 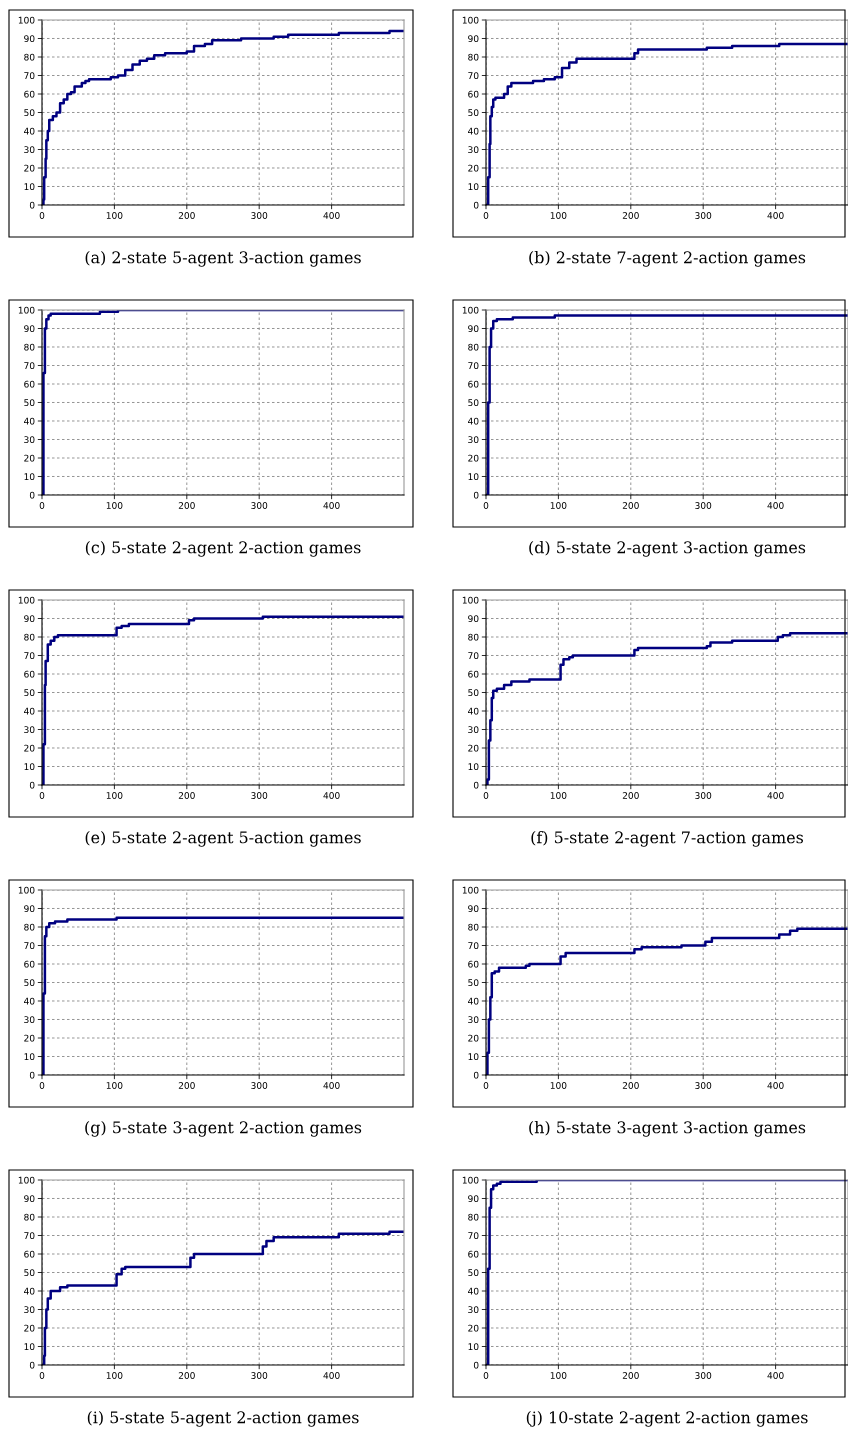 What do you see at coordinates (223, 549) in the screenshot?
I see `text: (c) 5-state 2-agent 2-action games` at bounding box center [223, 549].